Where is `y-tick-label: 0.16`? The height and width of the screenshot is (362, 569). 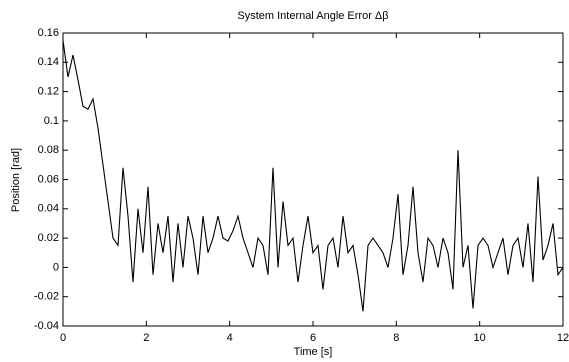
y-tick-label: 0.16 is located at coordinates (48, 33).